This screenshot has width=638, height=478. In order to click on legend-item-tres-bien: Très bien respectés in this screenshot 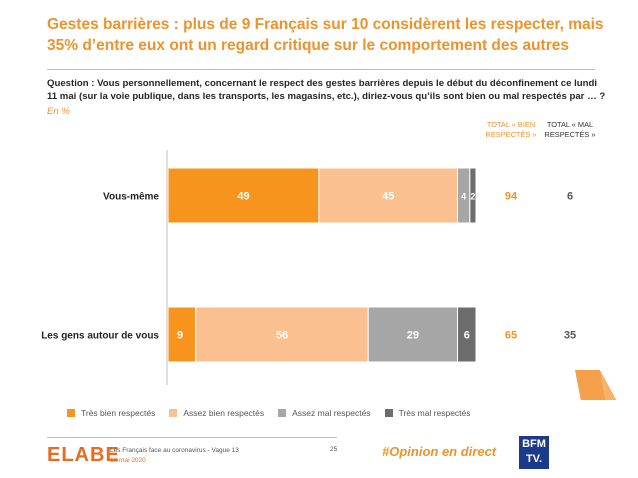, I will do `click(111, 413)`.